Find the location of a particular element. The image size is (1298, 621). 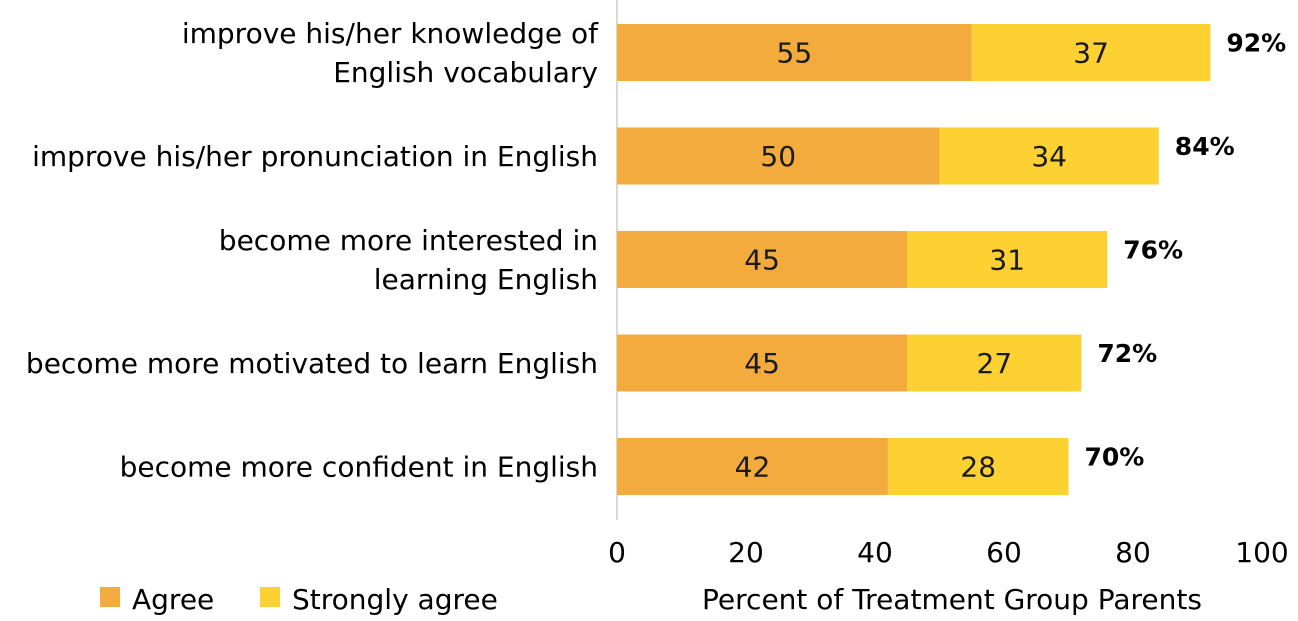

category-label: English vocabulary is located at coordinates (465, 72).